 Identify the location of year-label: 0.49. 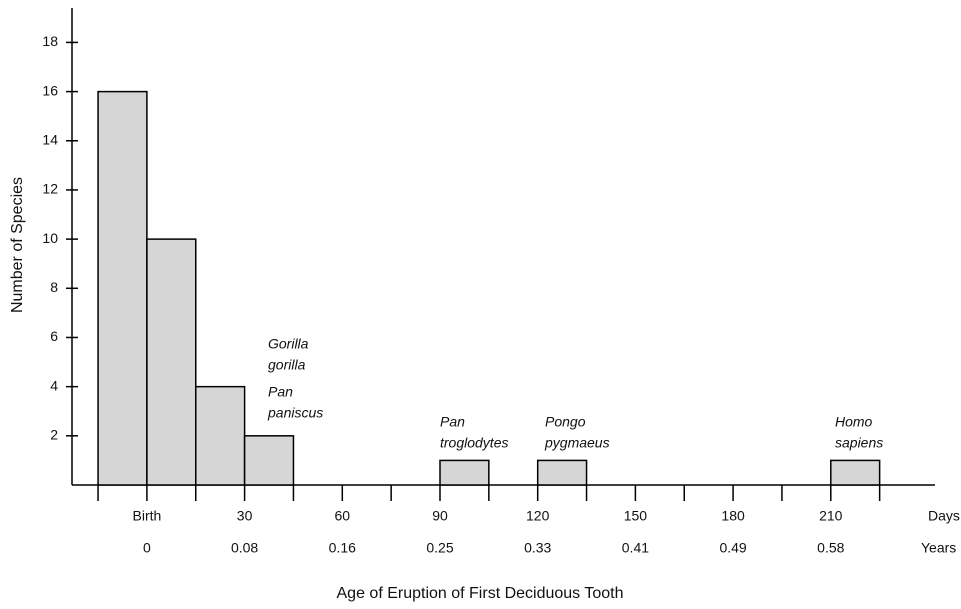
(732, 548).